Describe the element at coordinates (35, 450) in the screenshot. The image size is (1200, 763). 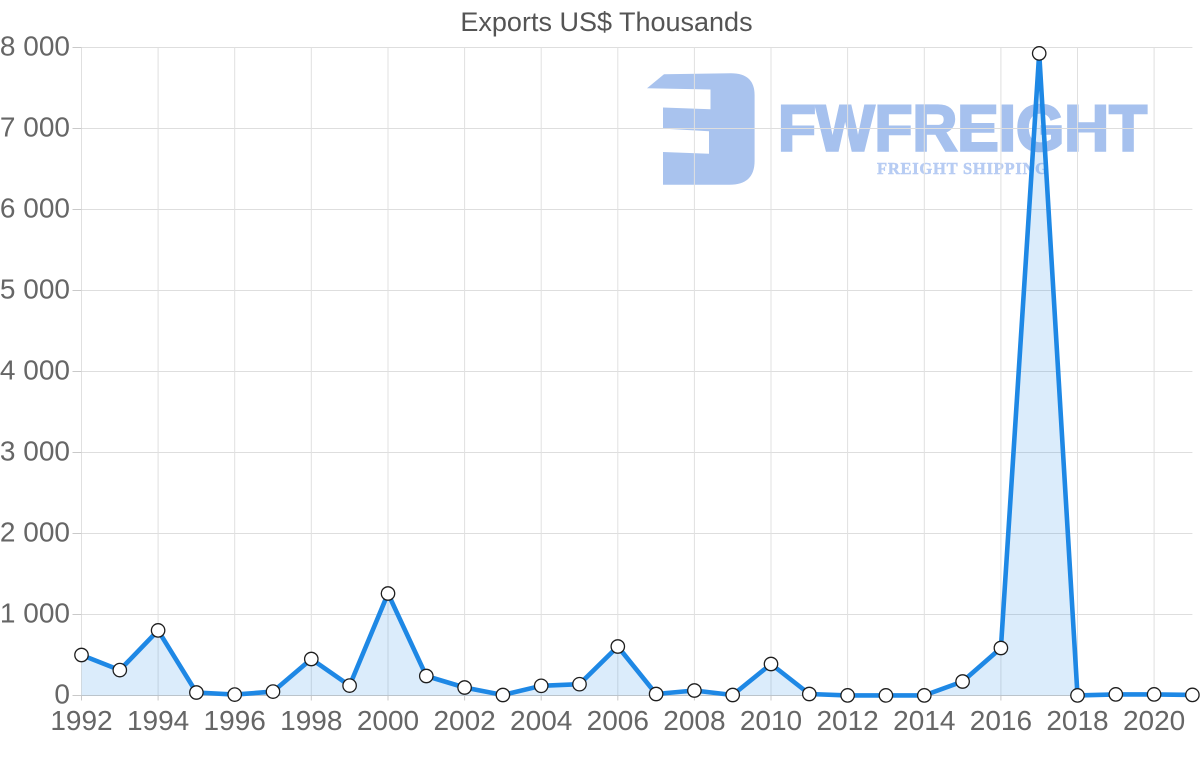
I see `svg-text: 3 000` at that location.